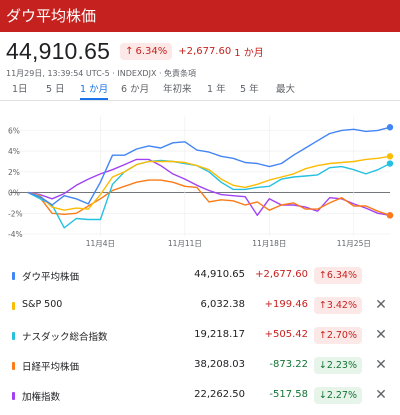  What do you see at coordinates (286, 304) in the screenshot?
I see `row-change-absolute: +199.46` at bounding box center [286, 304].